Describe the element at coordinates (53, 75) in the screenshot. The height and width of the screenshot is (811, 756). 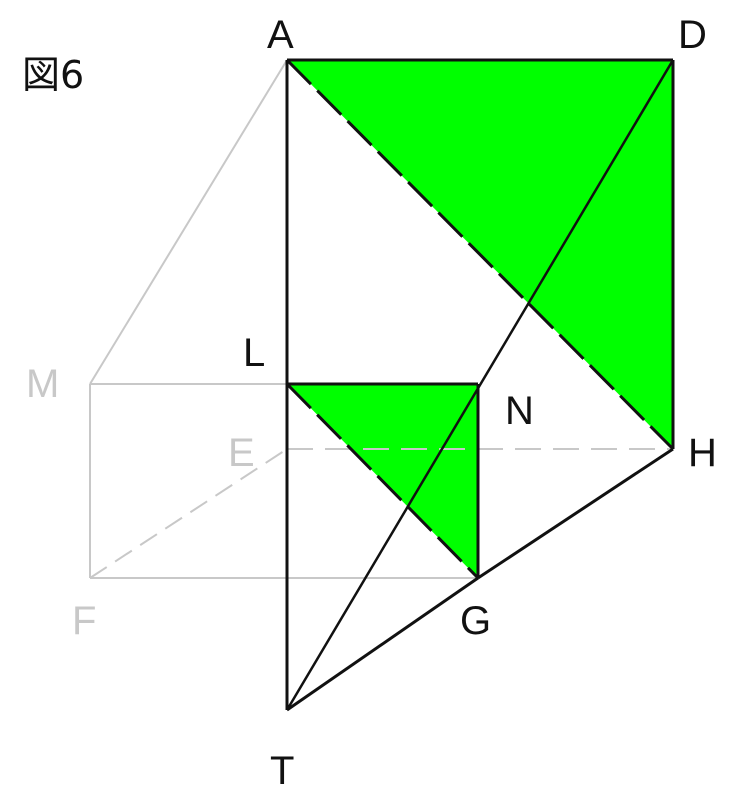
I see `figure-title: 図6` at that location.